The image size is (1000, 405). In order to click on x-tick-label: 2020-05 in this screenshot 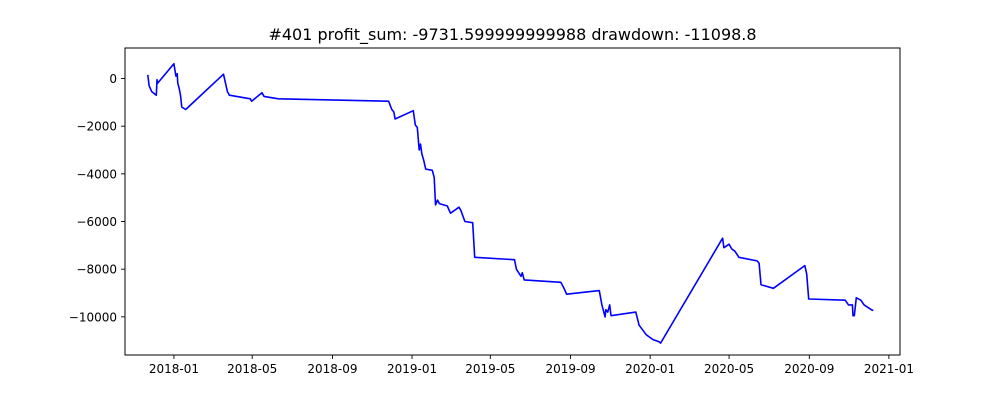, I will do `click(729, 369)`.